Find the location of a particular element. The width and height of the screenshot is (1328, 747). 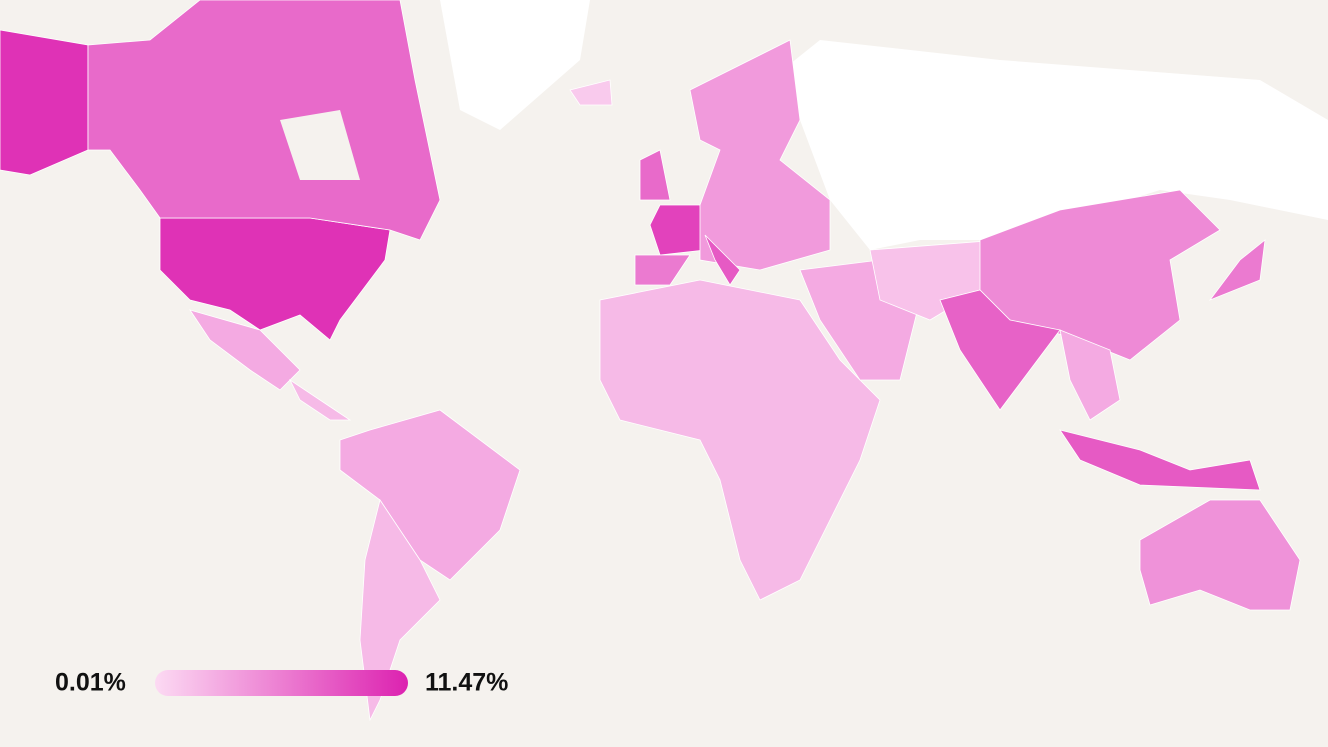

legend-min-label: 0.01% is located at coordinates (90, 683).